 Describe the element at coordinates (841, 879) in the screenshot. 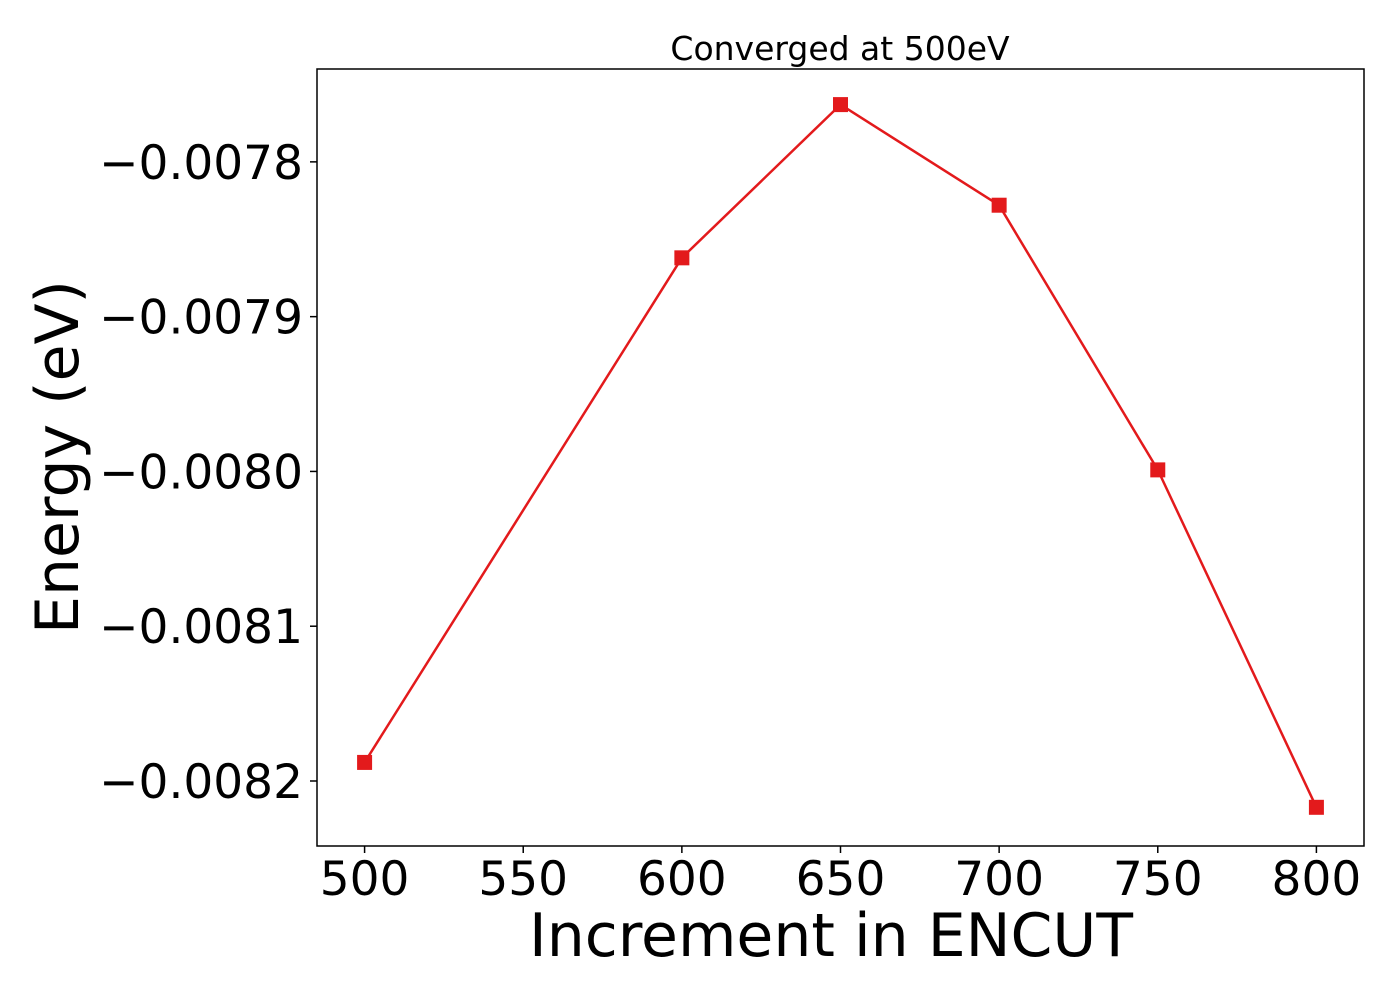

I see `x-tick-label: 650` at that location.